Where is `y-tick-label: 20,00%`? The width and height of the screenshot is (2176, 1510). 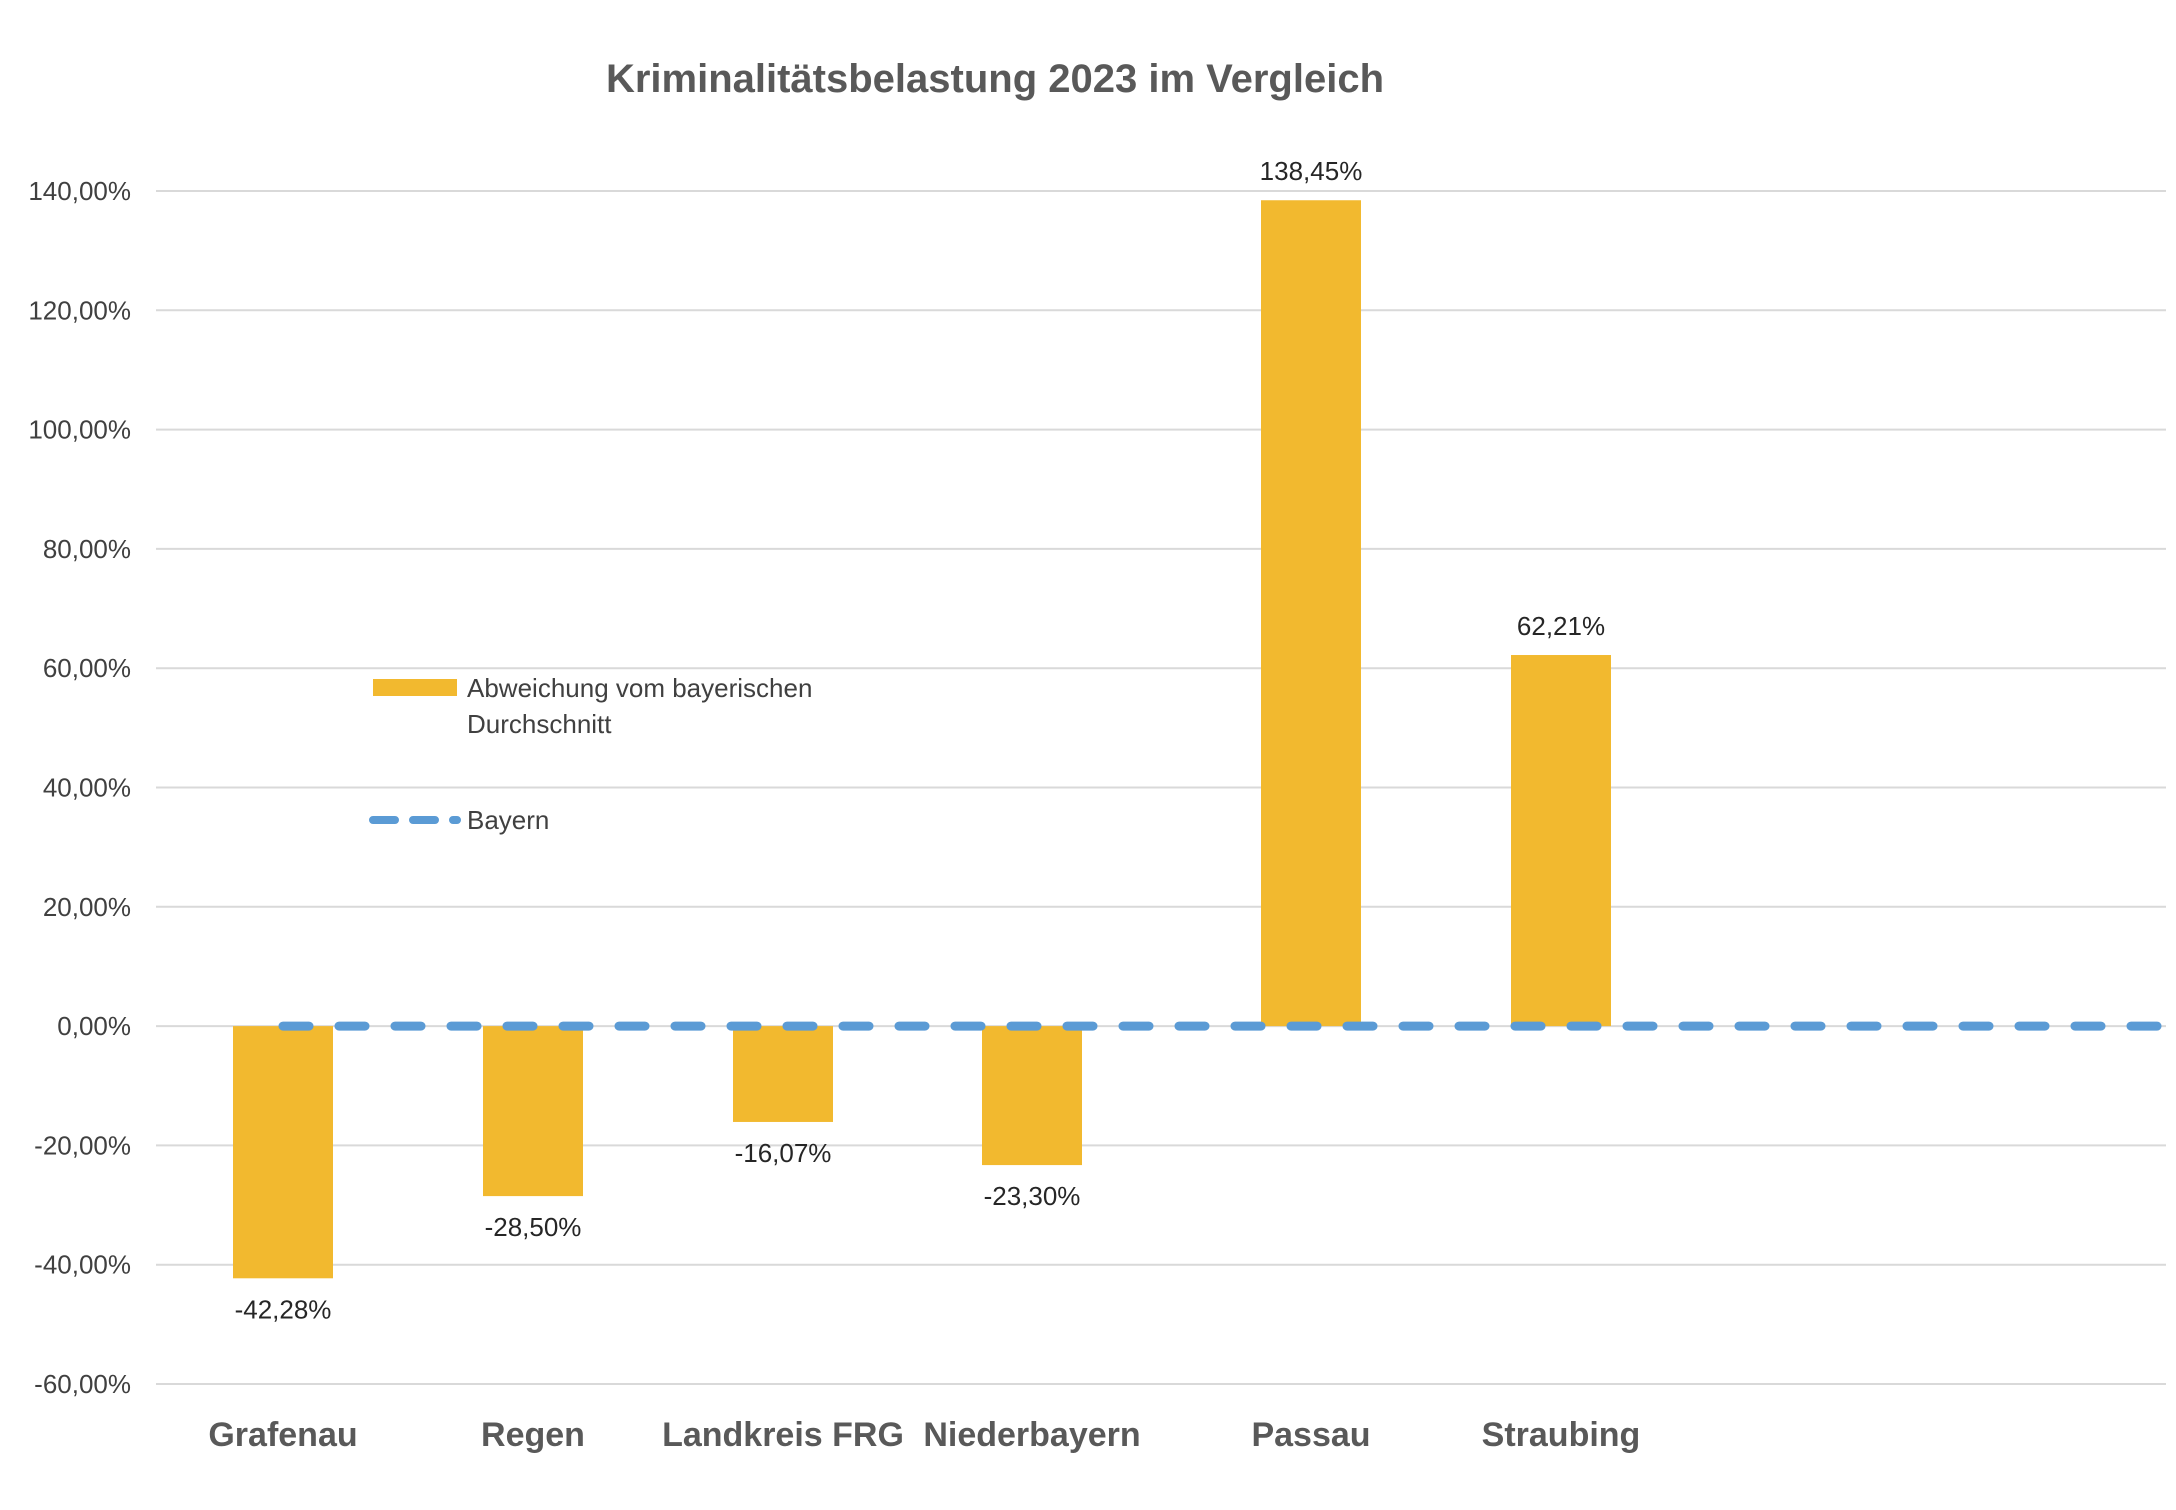 y-tick-label: 20,00% is located at coordinates (87, 907).